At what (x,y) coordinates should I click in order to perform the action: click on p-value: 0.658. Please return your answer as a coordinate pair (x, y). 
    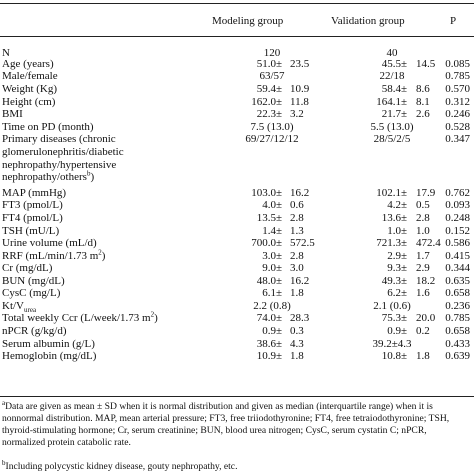
    Looking at the image, I should click on (457, 293).